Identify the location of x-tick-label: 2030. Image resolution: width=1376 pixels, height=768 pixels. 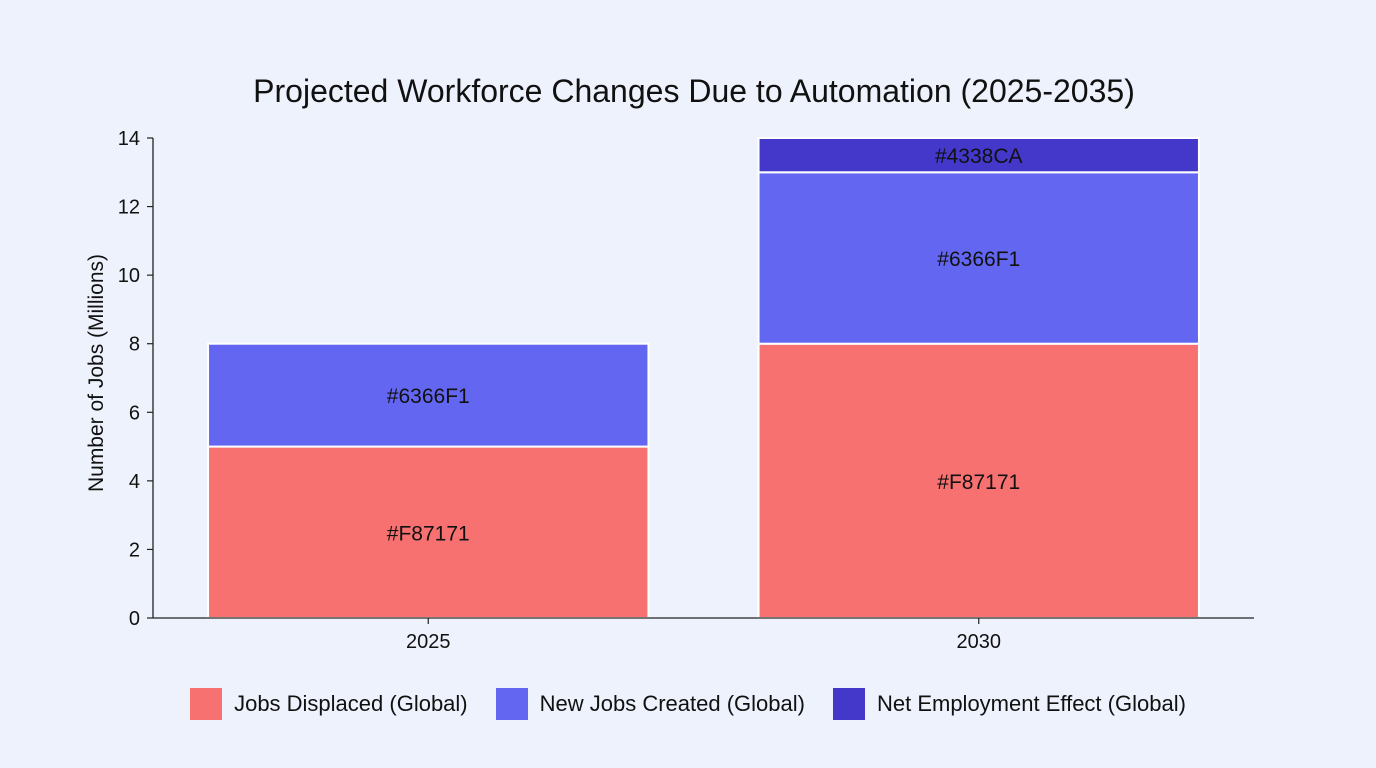
(979, 642).